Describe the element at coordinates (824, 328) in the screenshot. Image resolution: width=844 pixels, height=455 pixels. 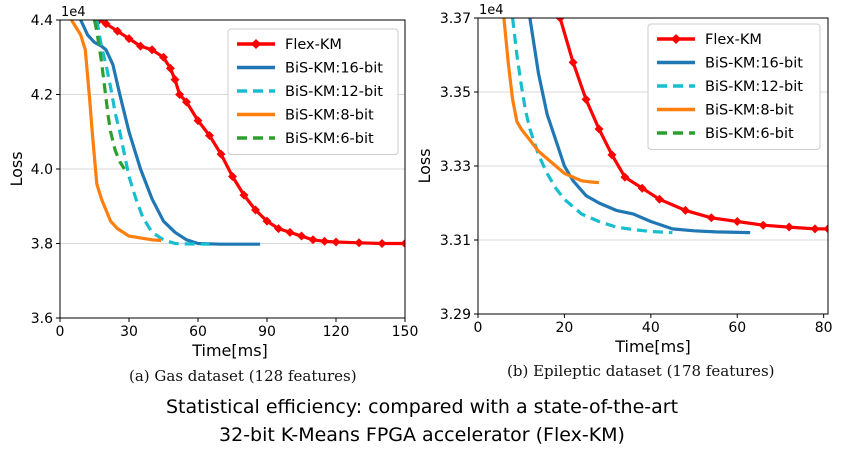
I see `x-tick-label: 80` at that location.